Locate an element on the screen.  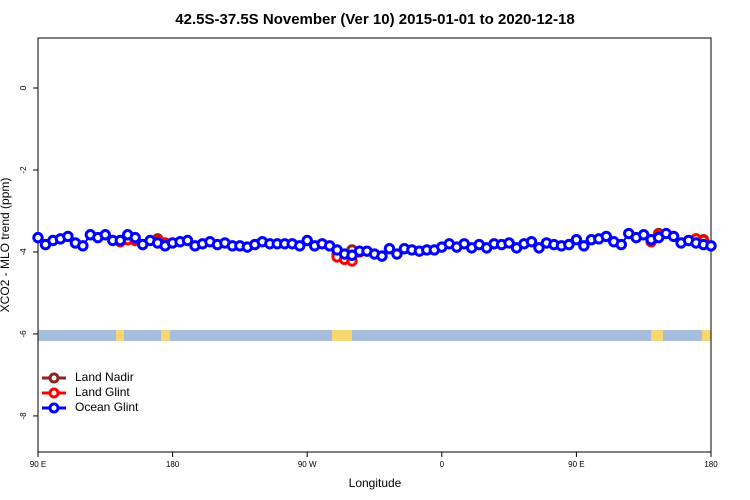
mask-ocean is located at coordinates (374, 335).